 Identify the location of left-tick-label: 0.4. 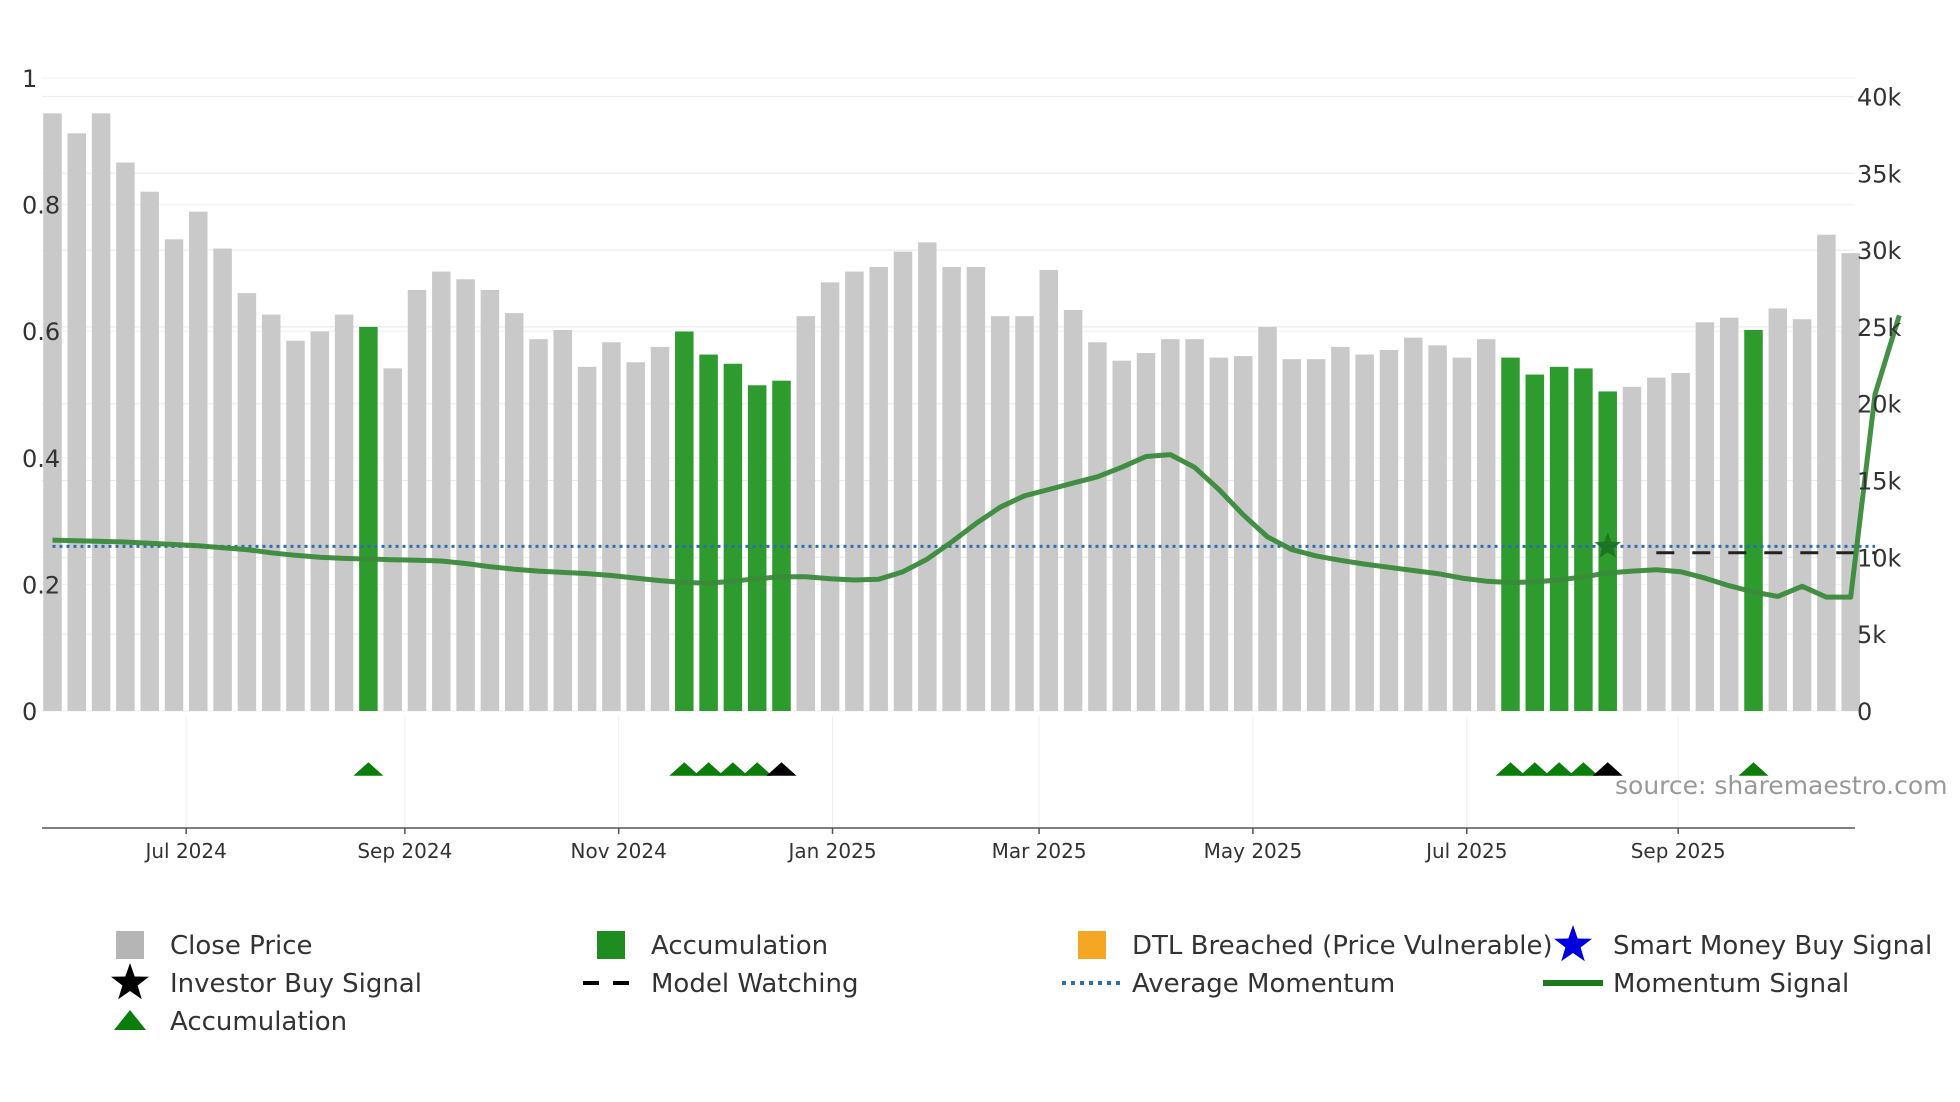
(41, 459).